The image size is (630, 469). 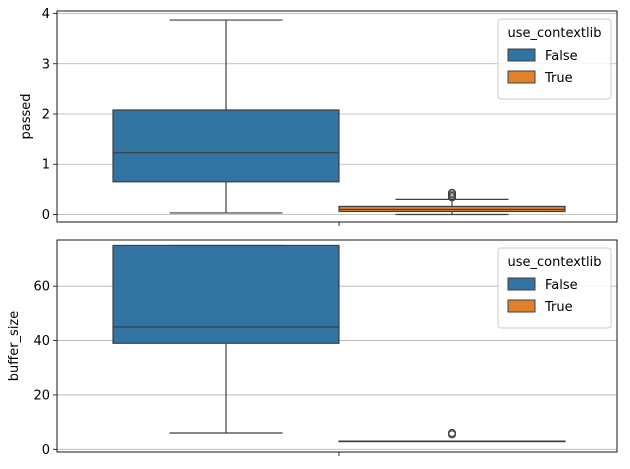 I want to click on box-false, so click(x=226, y=339).